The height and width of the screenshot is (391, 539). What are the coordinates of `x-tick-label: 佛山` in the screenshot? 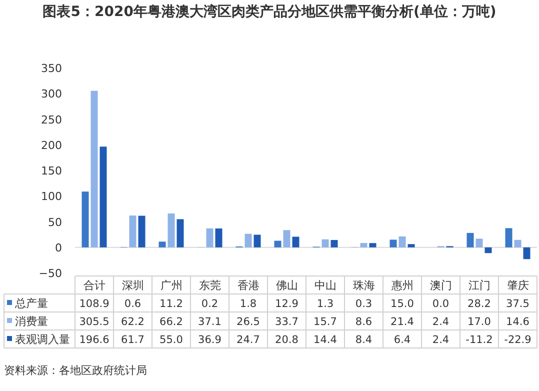 It's located at (287, 285).